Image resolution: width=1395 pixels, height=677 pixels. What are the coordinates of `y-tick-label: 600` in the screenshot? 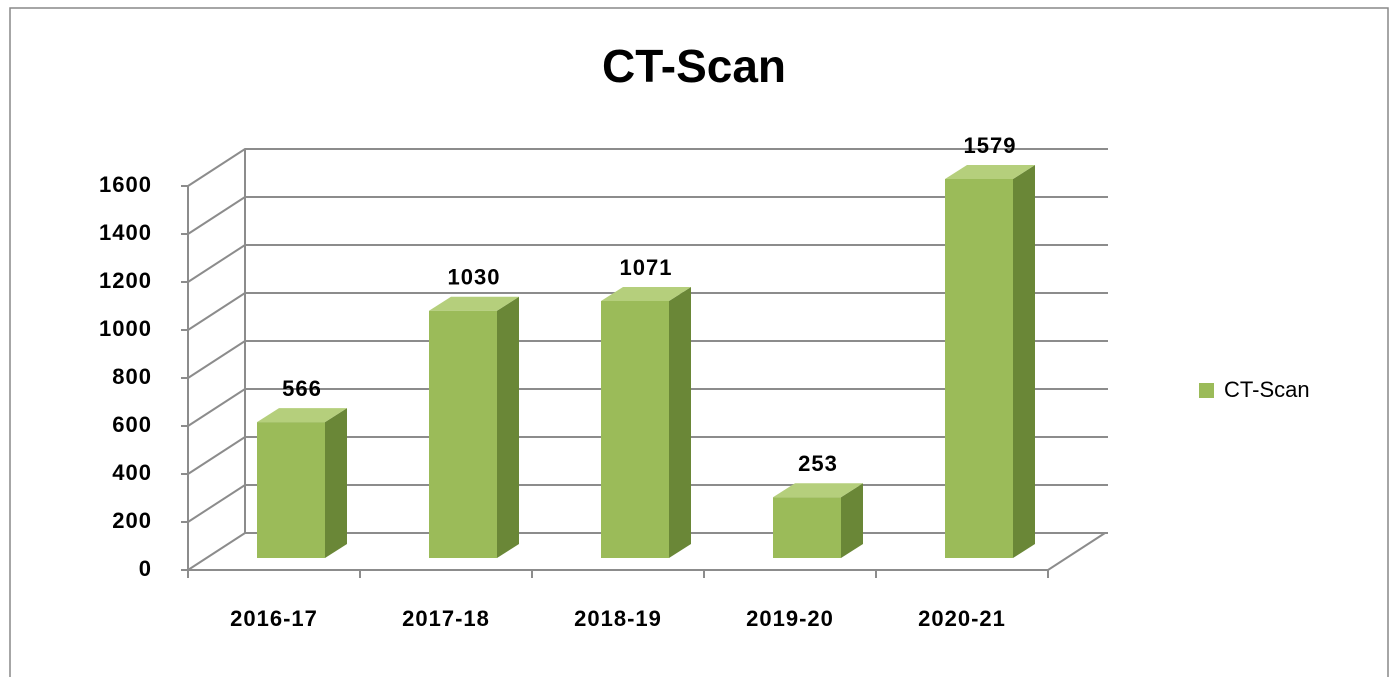 It's located at (132, 424).